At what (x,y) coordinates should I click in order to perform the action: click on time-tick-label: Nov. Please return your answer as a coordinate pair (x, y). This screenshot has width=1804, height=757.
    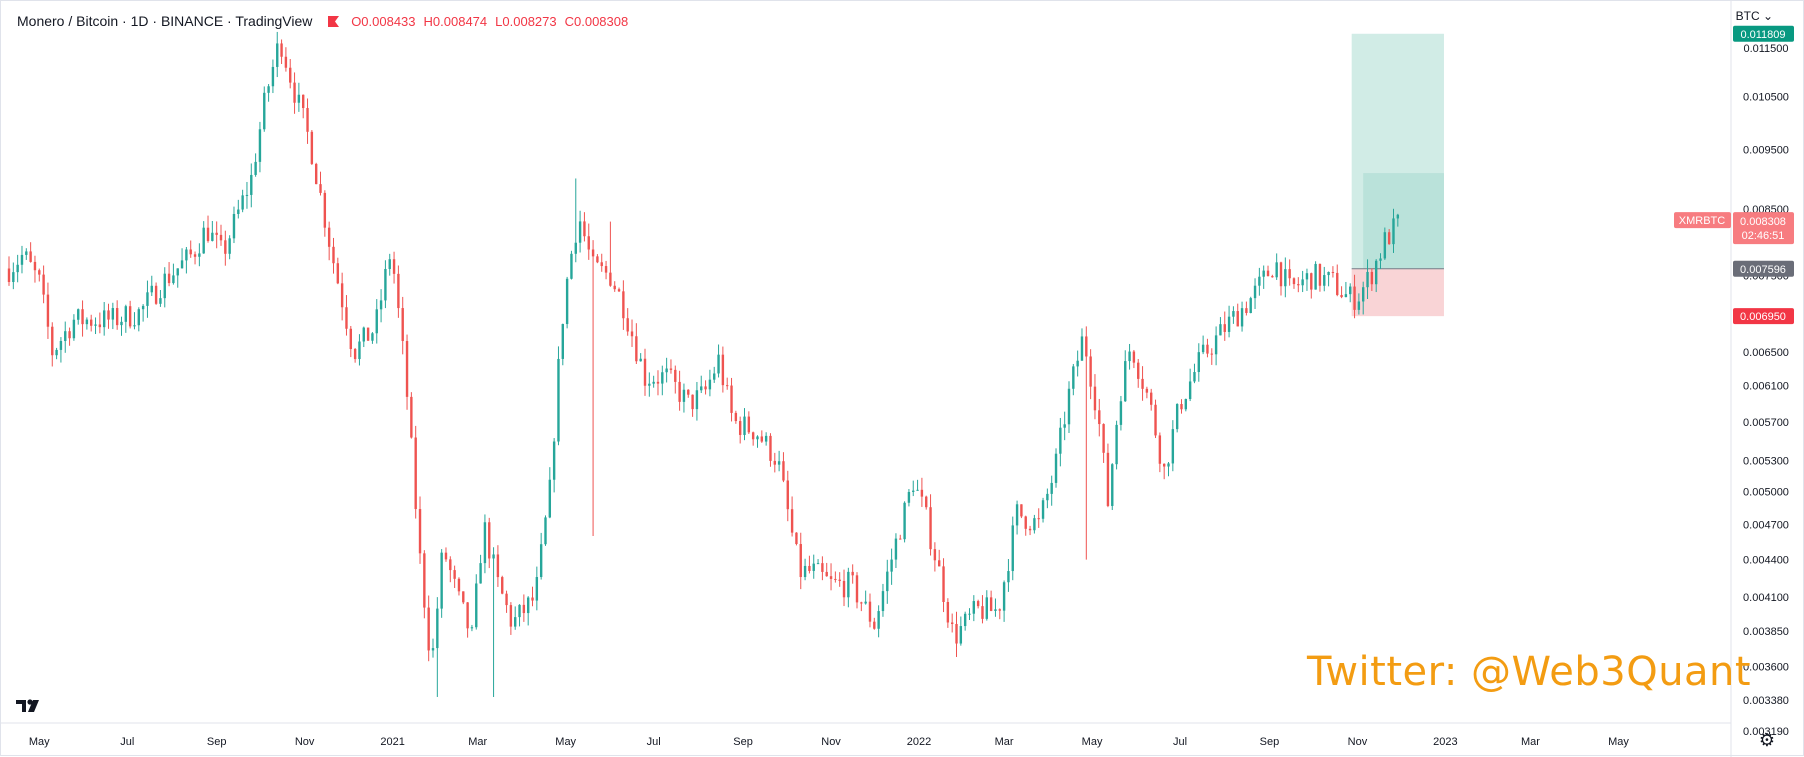
    Looking at the image, I should click on (1358, 742).